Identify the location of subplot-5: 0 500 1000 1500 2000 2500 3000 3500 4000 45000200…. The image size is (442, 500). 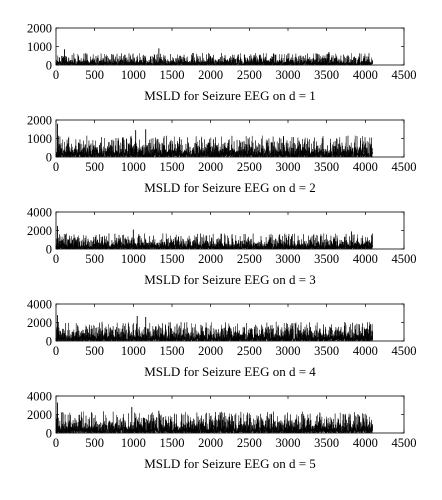
(222, 431).